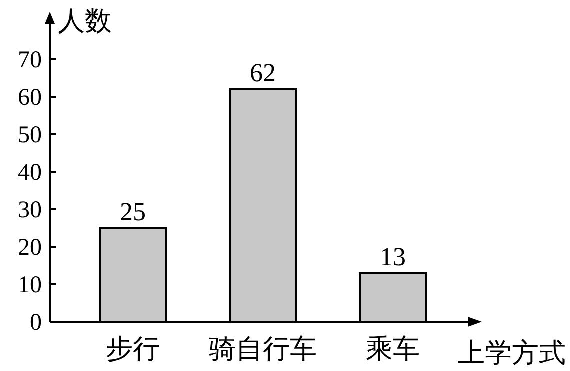 This screenshot has height=371, width=570. I want to click on y-tick-label: 50, so click(30, 135).